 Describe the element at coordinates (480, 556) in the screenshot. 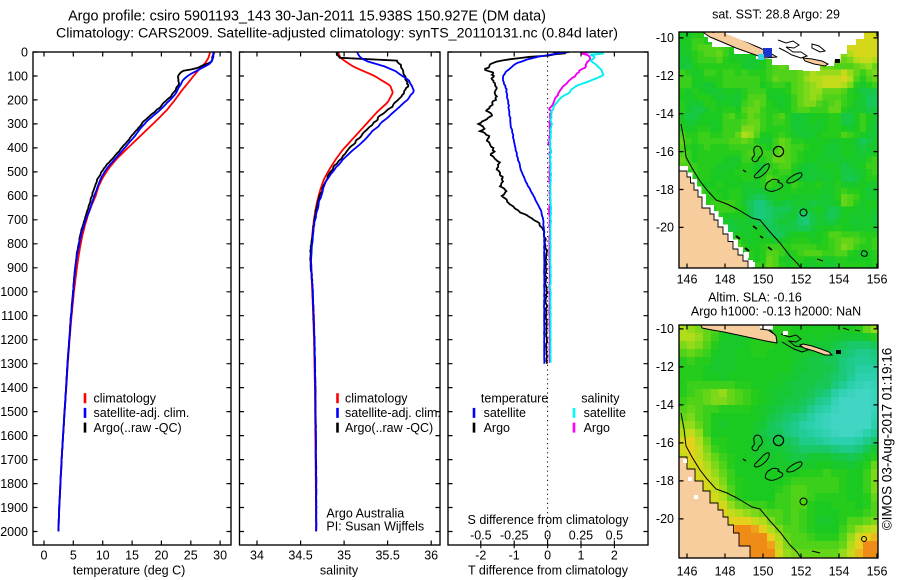

I see `svg-text: -2` at that location.